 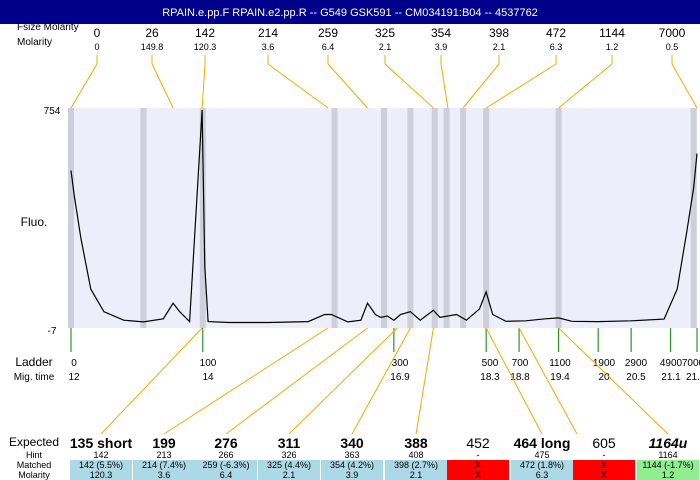 What do you see at coordinates (671, 377) in the screenshot?
I see `ladder-mig-time: 21.1` at bounding box center [671, 377].